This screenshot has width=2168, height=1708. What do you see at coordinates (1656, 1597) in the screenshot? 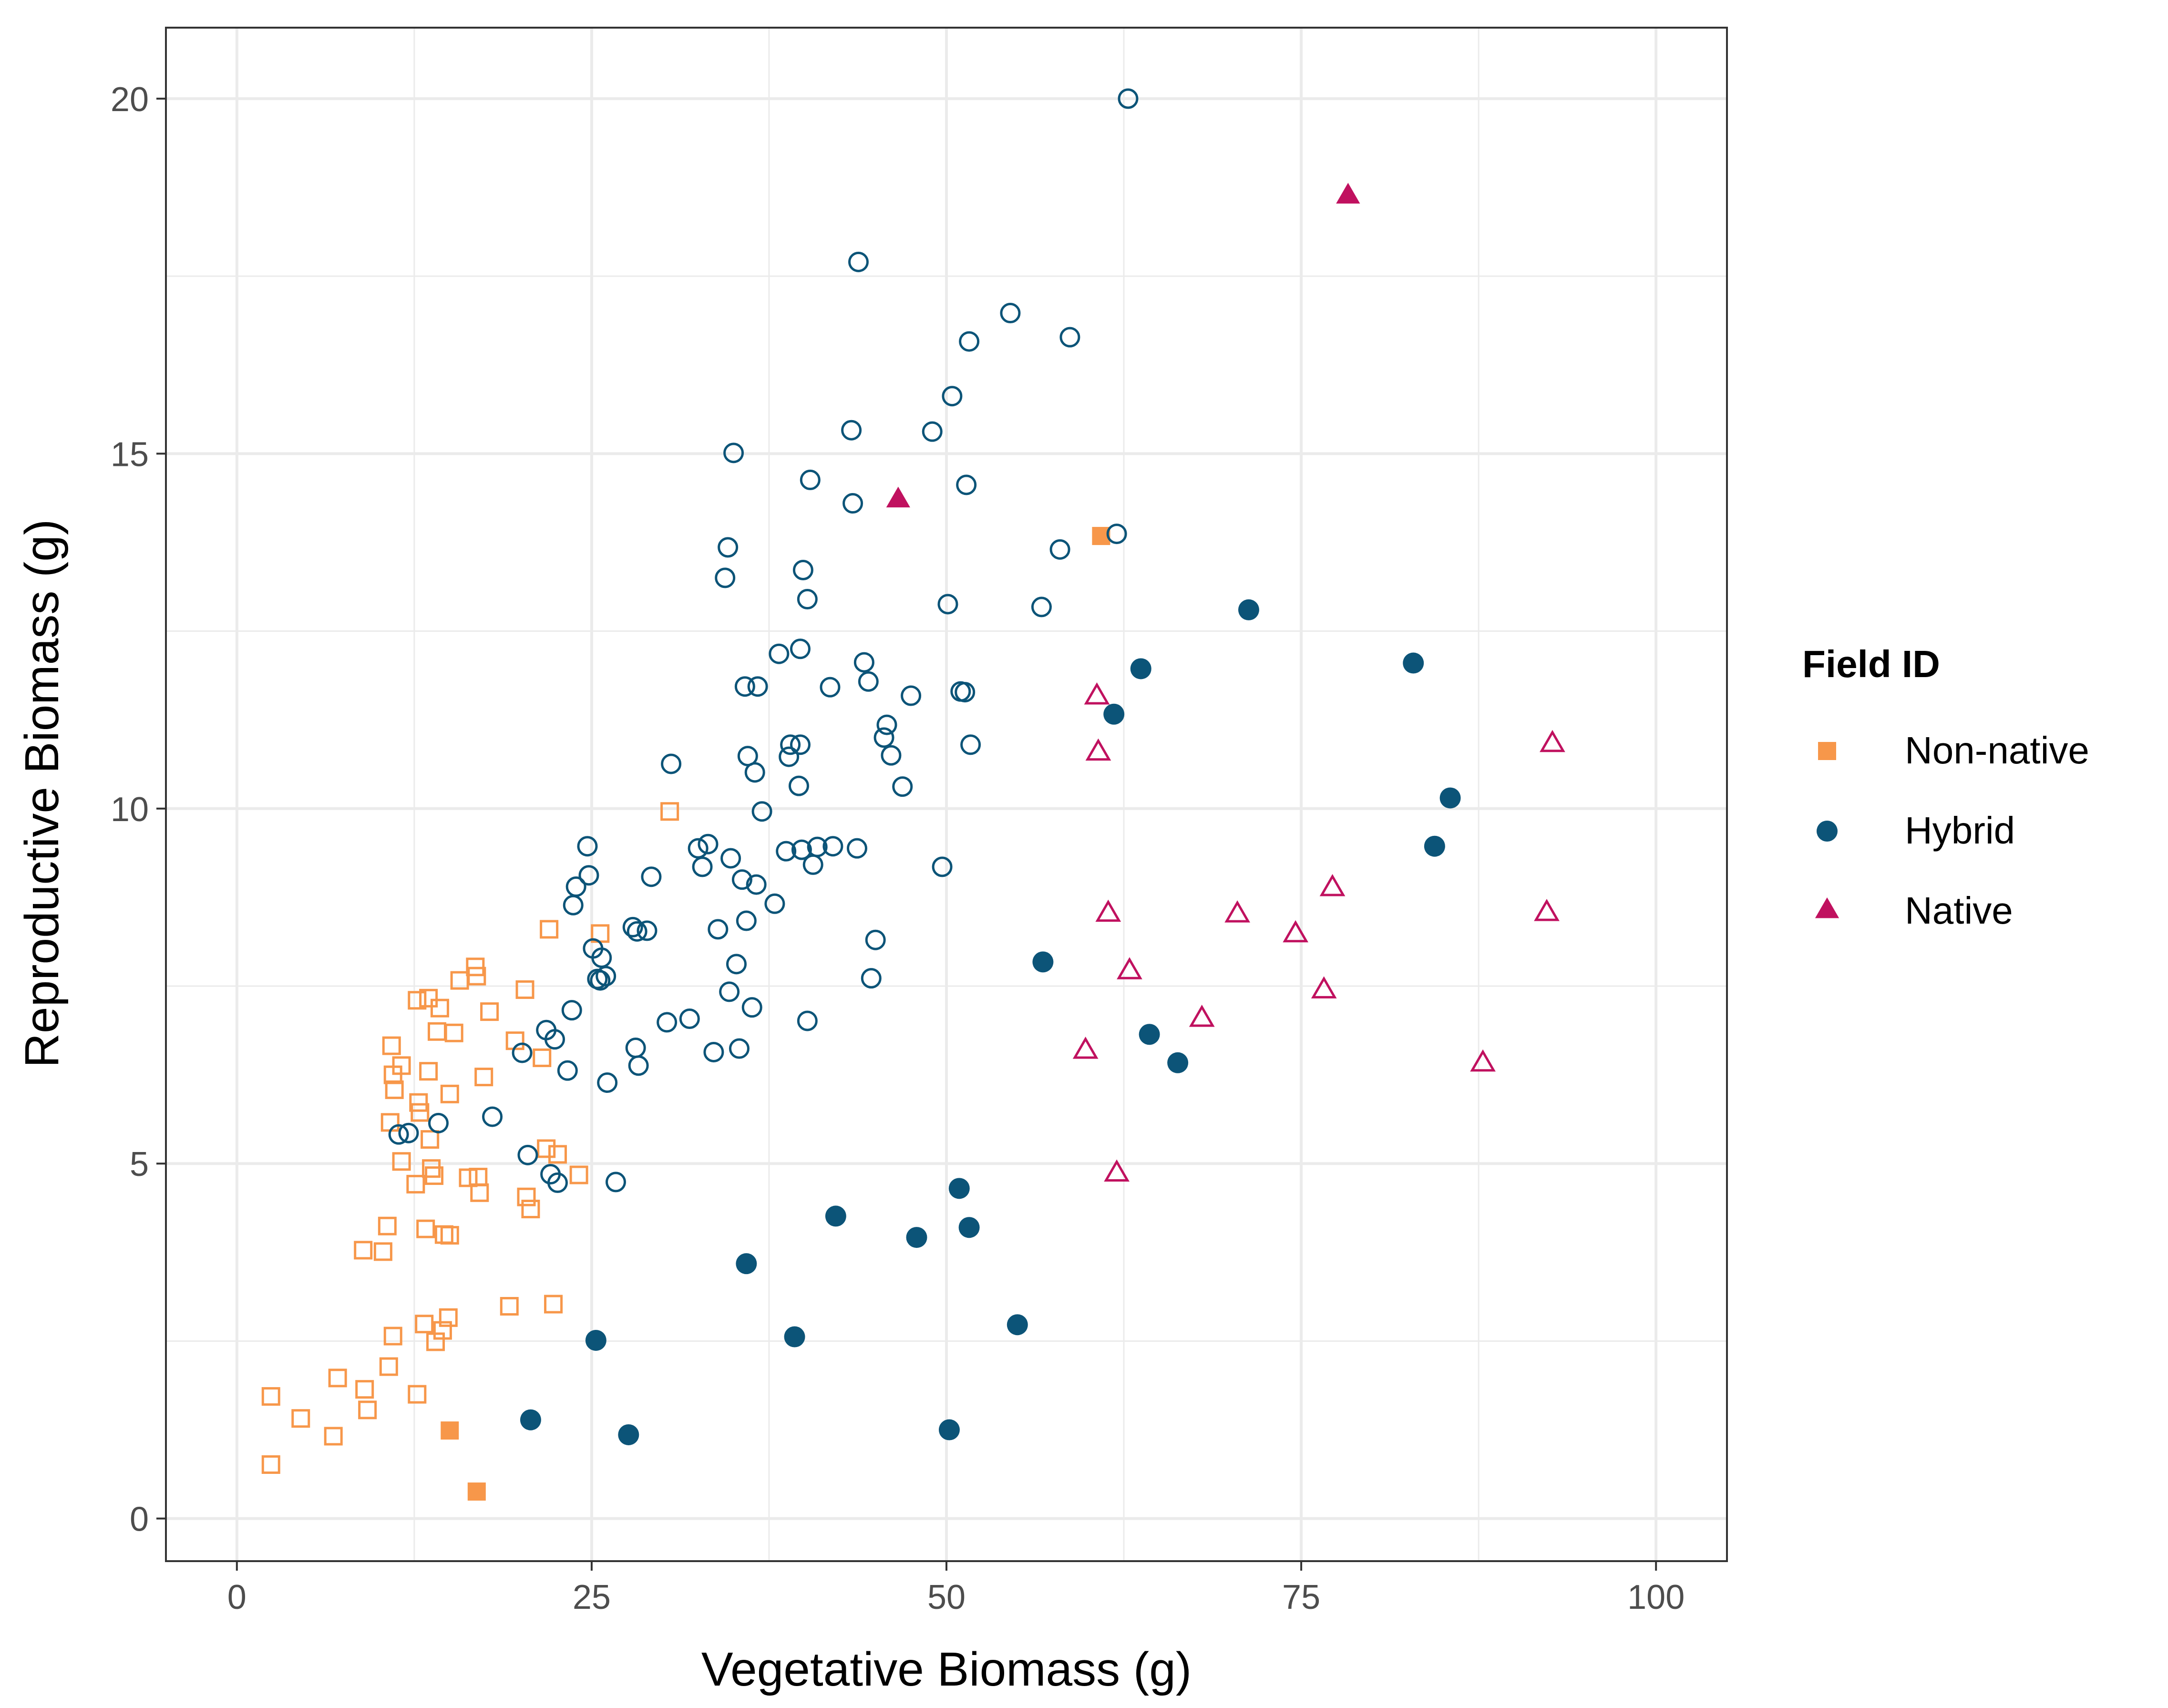
I see `x-tick-label: 100` at bounding box center [1656, 1597].